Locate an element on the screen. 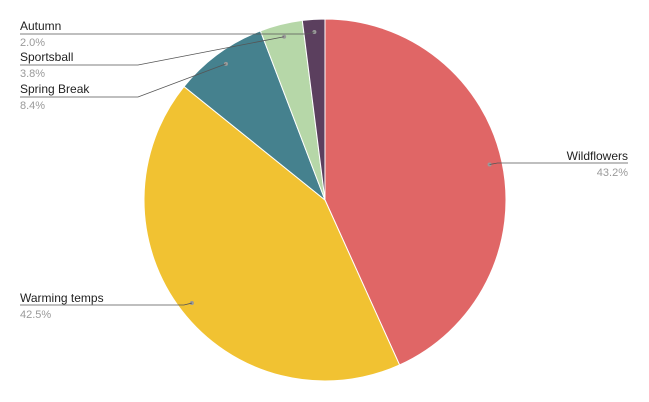 This screenshot has width=649, height=402. slice-name-warming-temps: Warming temps is located at coordinates (62, 298).